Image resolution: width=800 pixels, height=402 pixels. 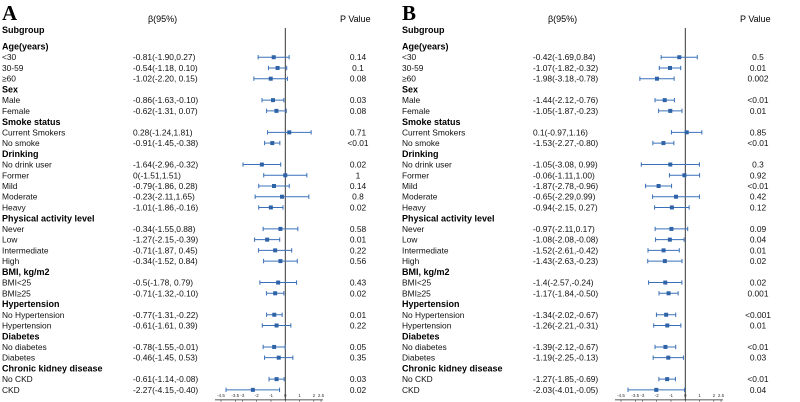 What do you see at coordinates (165, 250) in the screenshot?
I see `beta-ci-text: -0.71(-1.87, 0.45)` at bounding box center [165, 250].